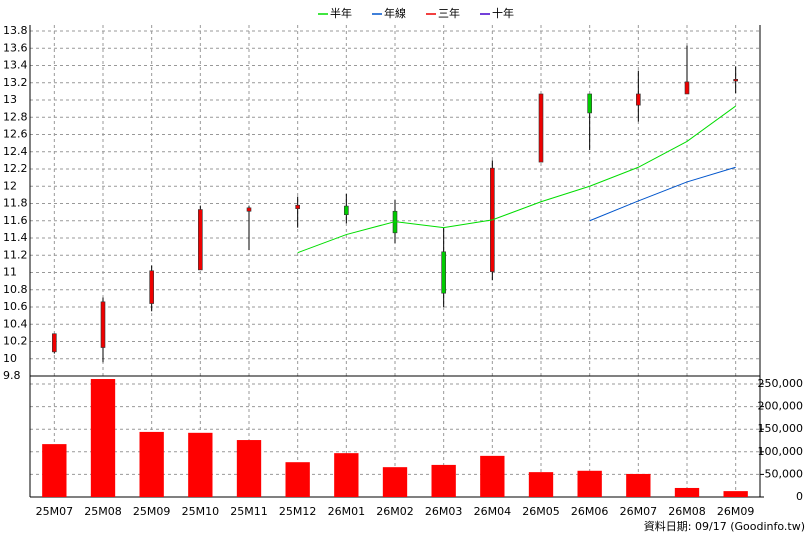  What do you see at coordinates (12, 375) in the screenshot?
I see `y-tick-label: 9.8` at bounding box center [12, 375].